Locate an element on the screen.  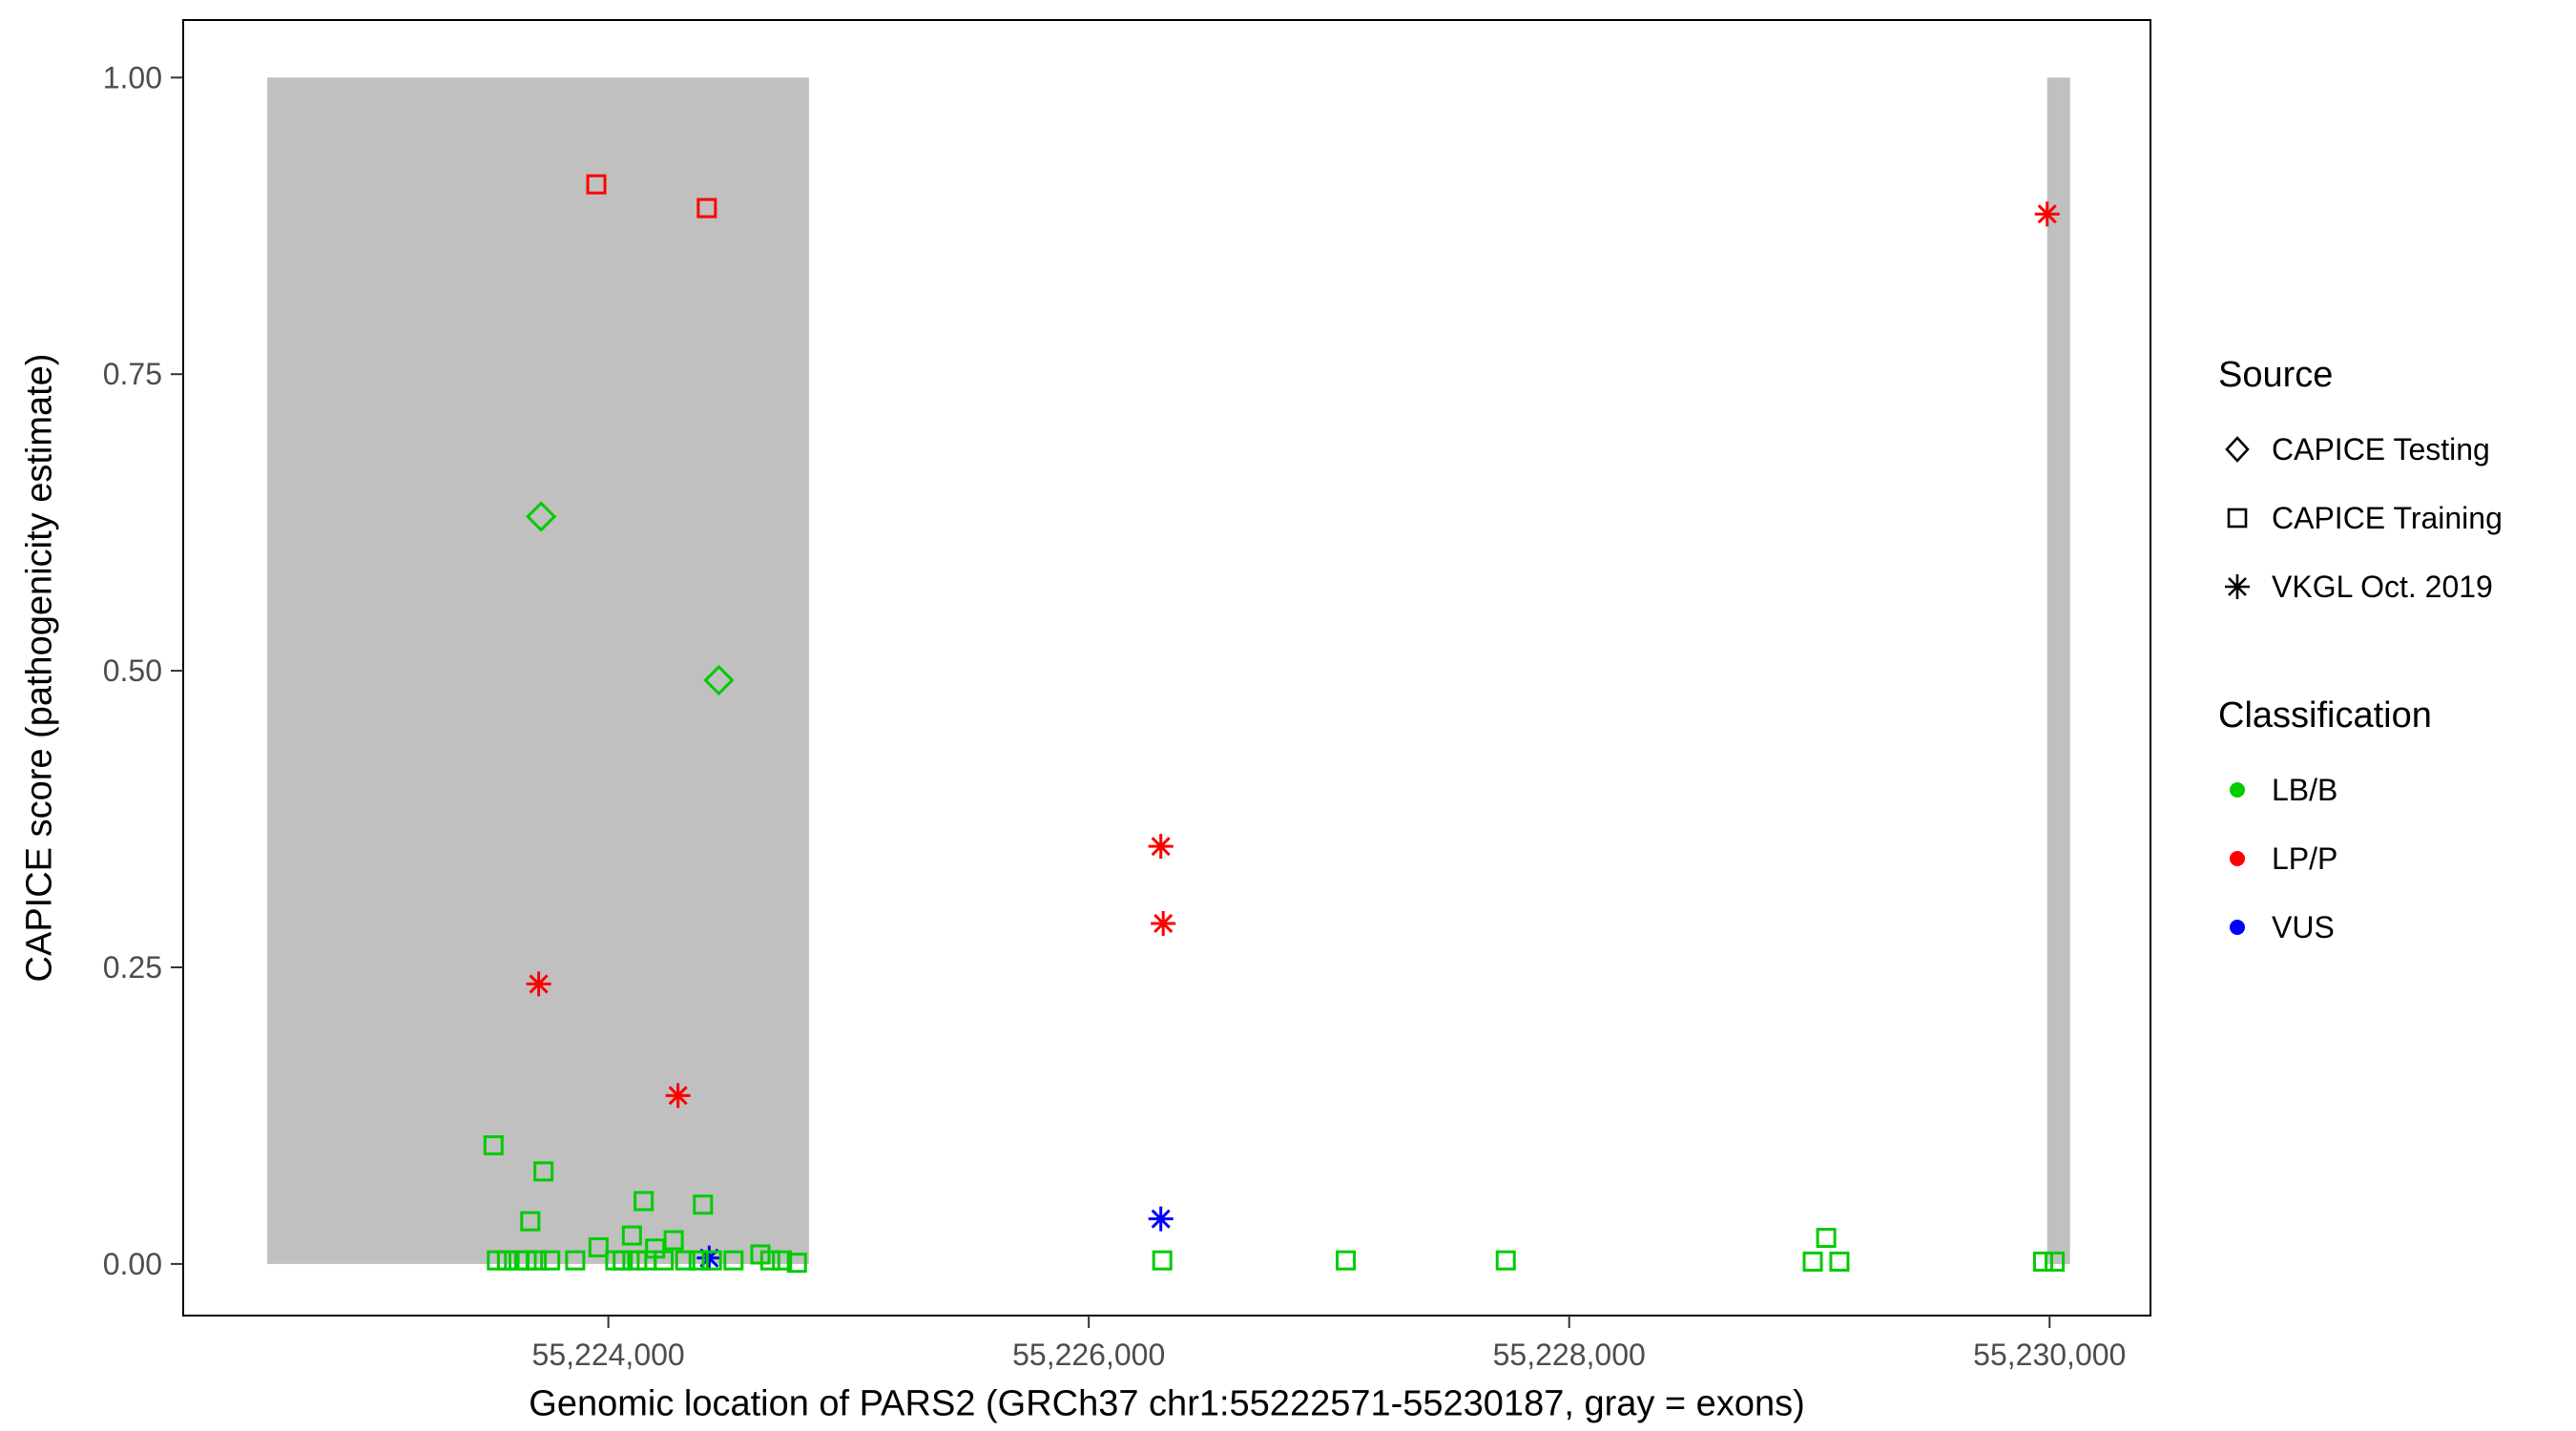
asterisk-icon is located at coordinates (2237, 587).